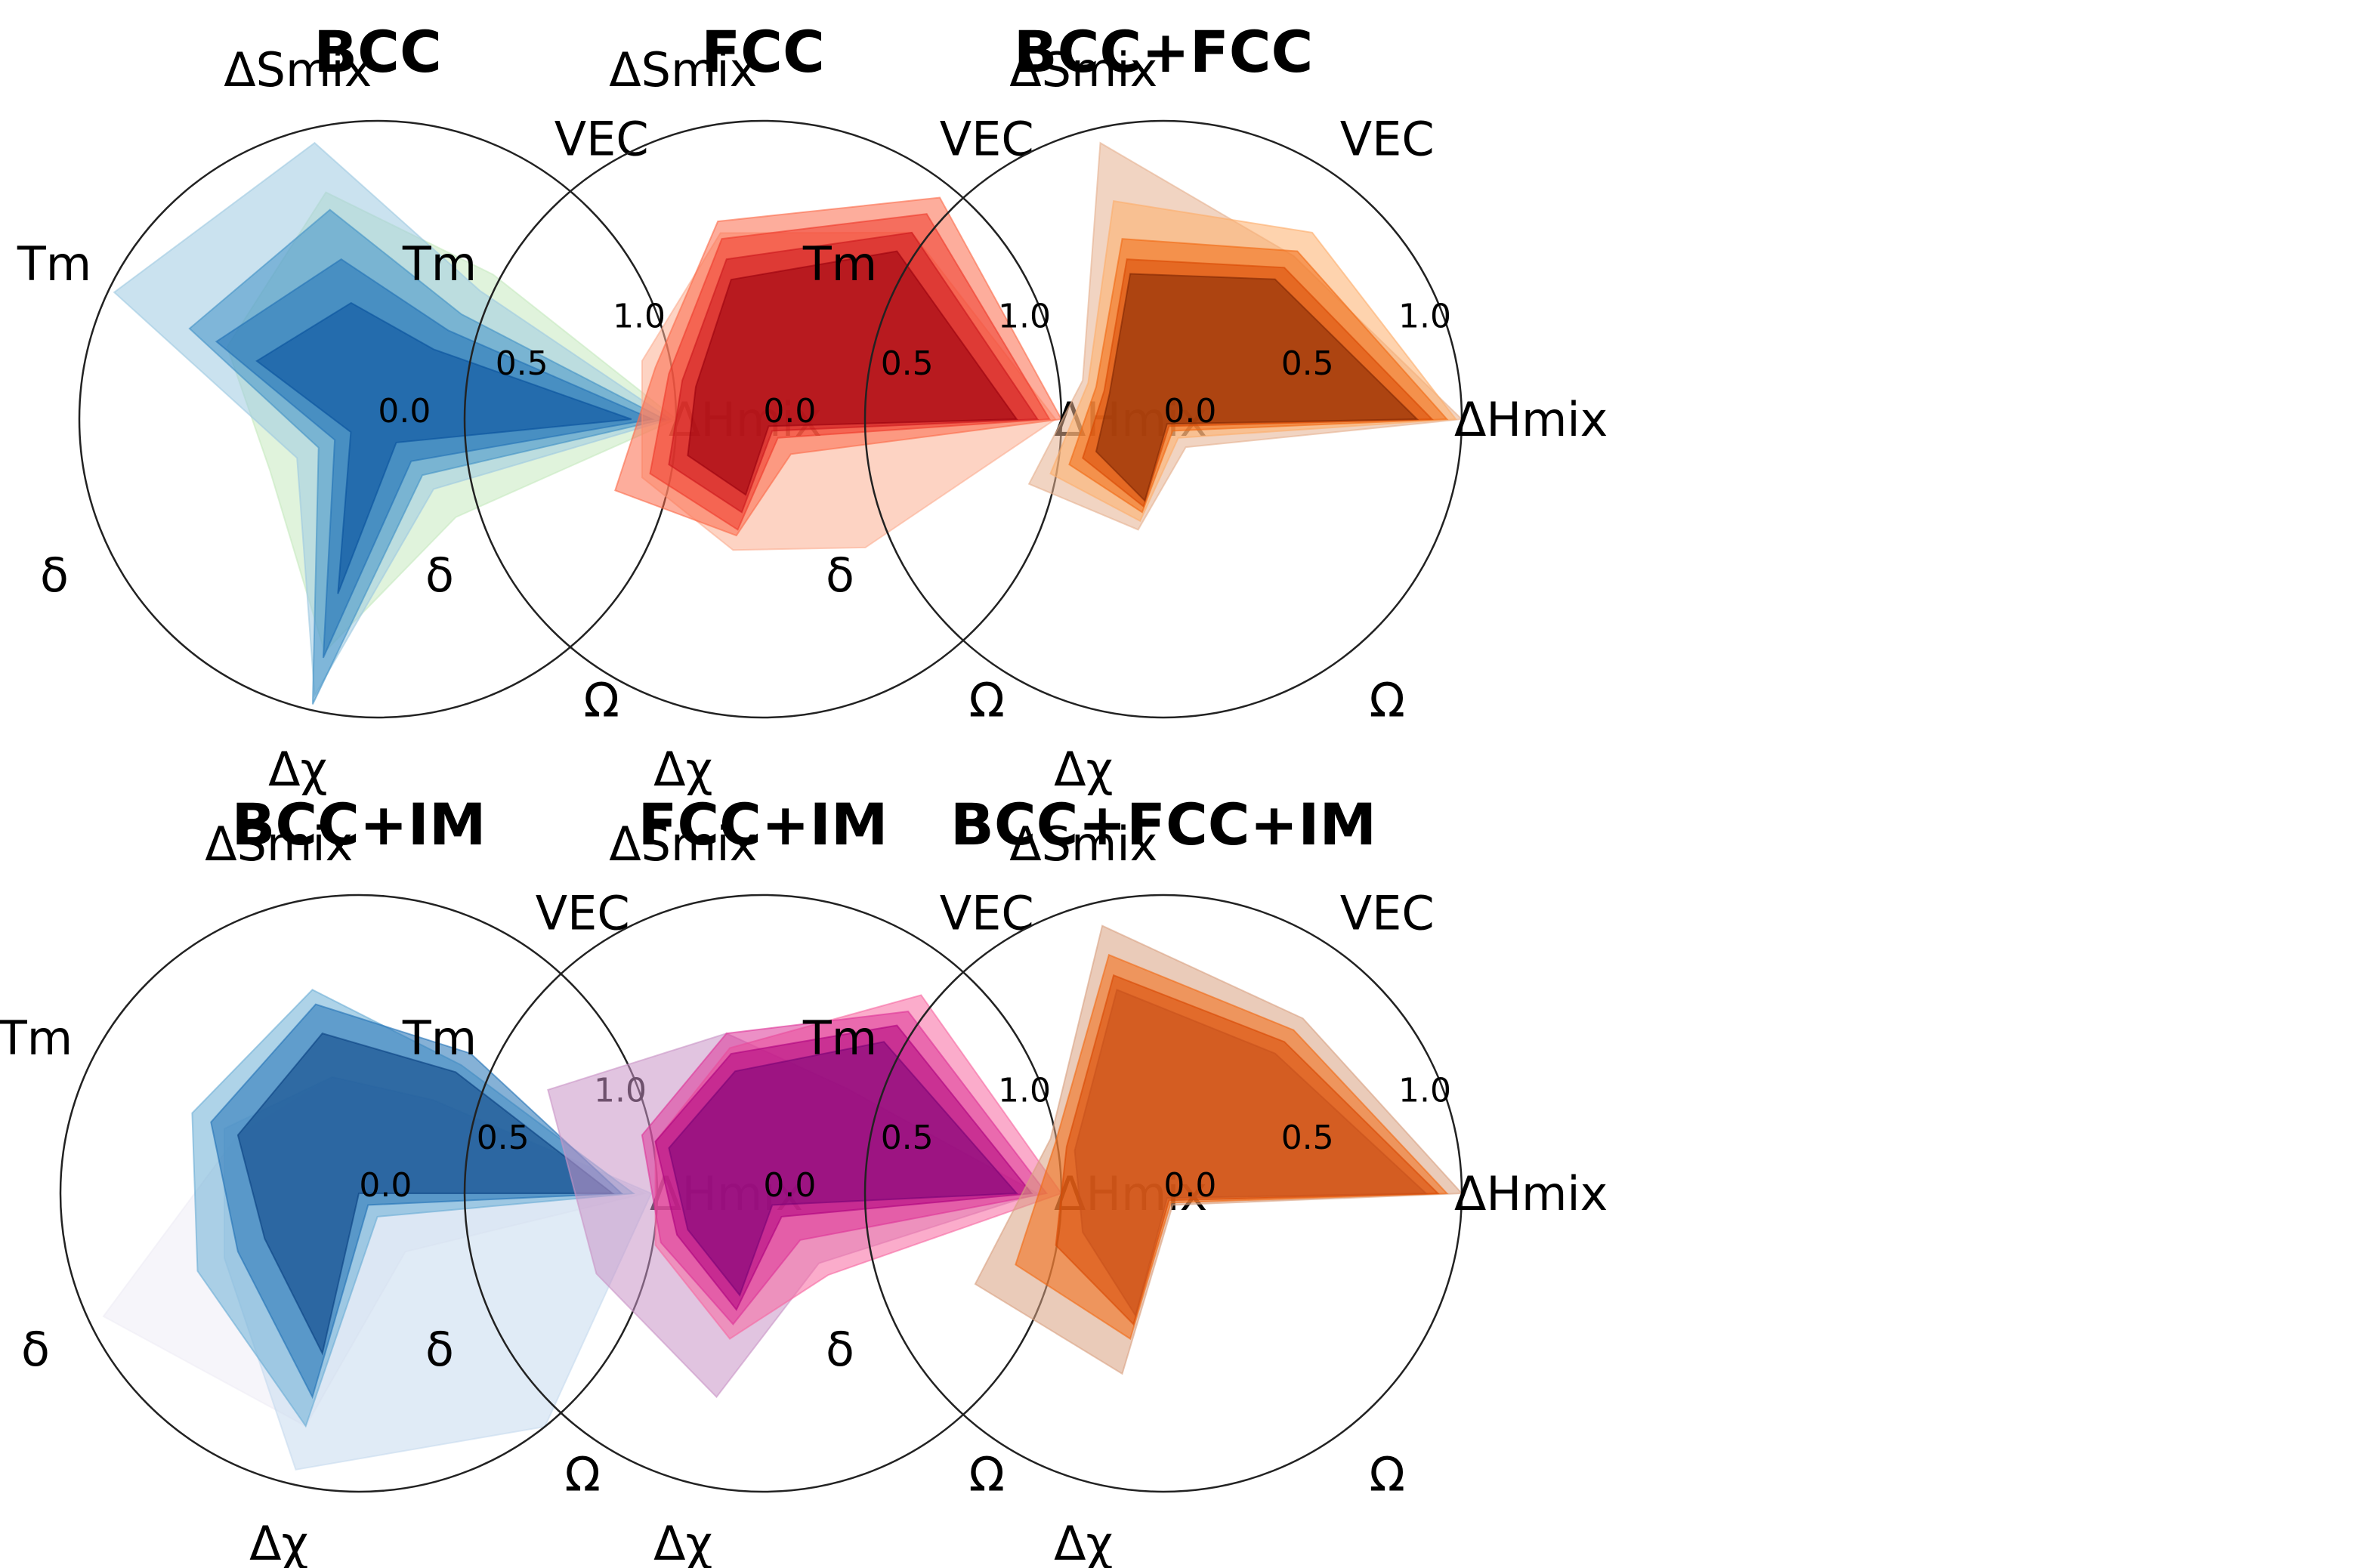 This screenshot has height=1568, width=2357. What do you see at coordinates (1164, 51) in the screenshot?
I see `panel-title: BCC+FCC` at bounding box center [1164, 51].